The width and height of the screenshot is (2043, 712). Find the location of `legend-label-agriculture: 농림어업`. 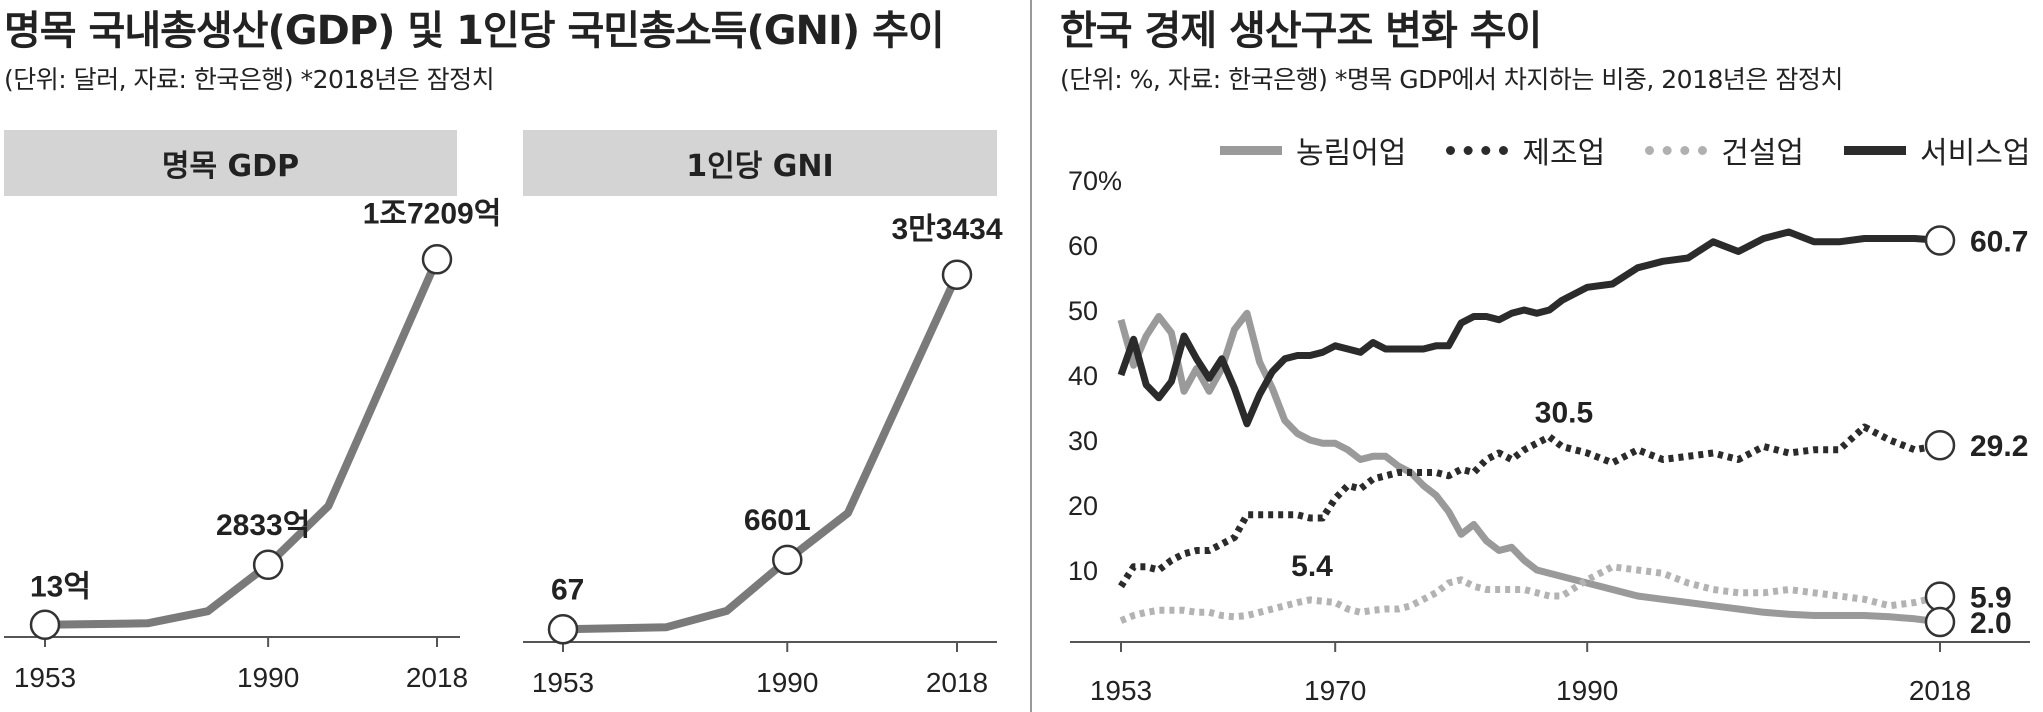

legend-label-agriculture: 농림어업 is located at coordinates (1351, 153).